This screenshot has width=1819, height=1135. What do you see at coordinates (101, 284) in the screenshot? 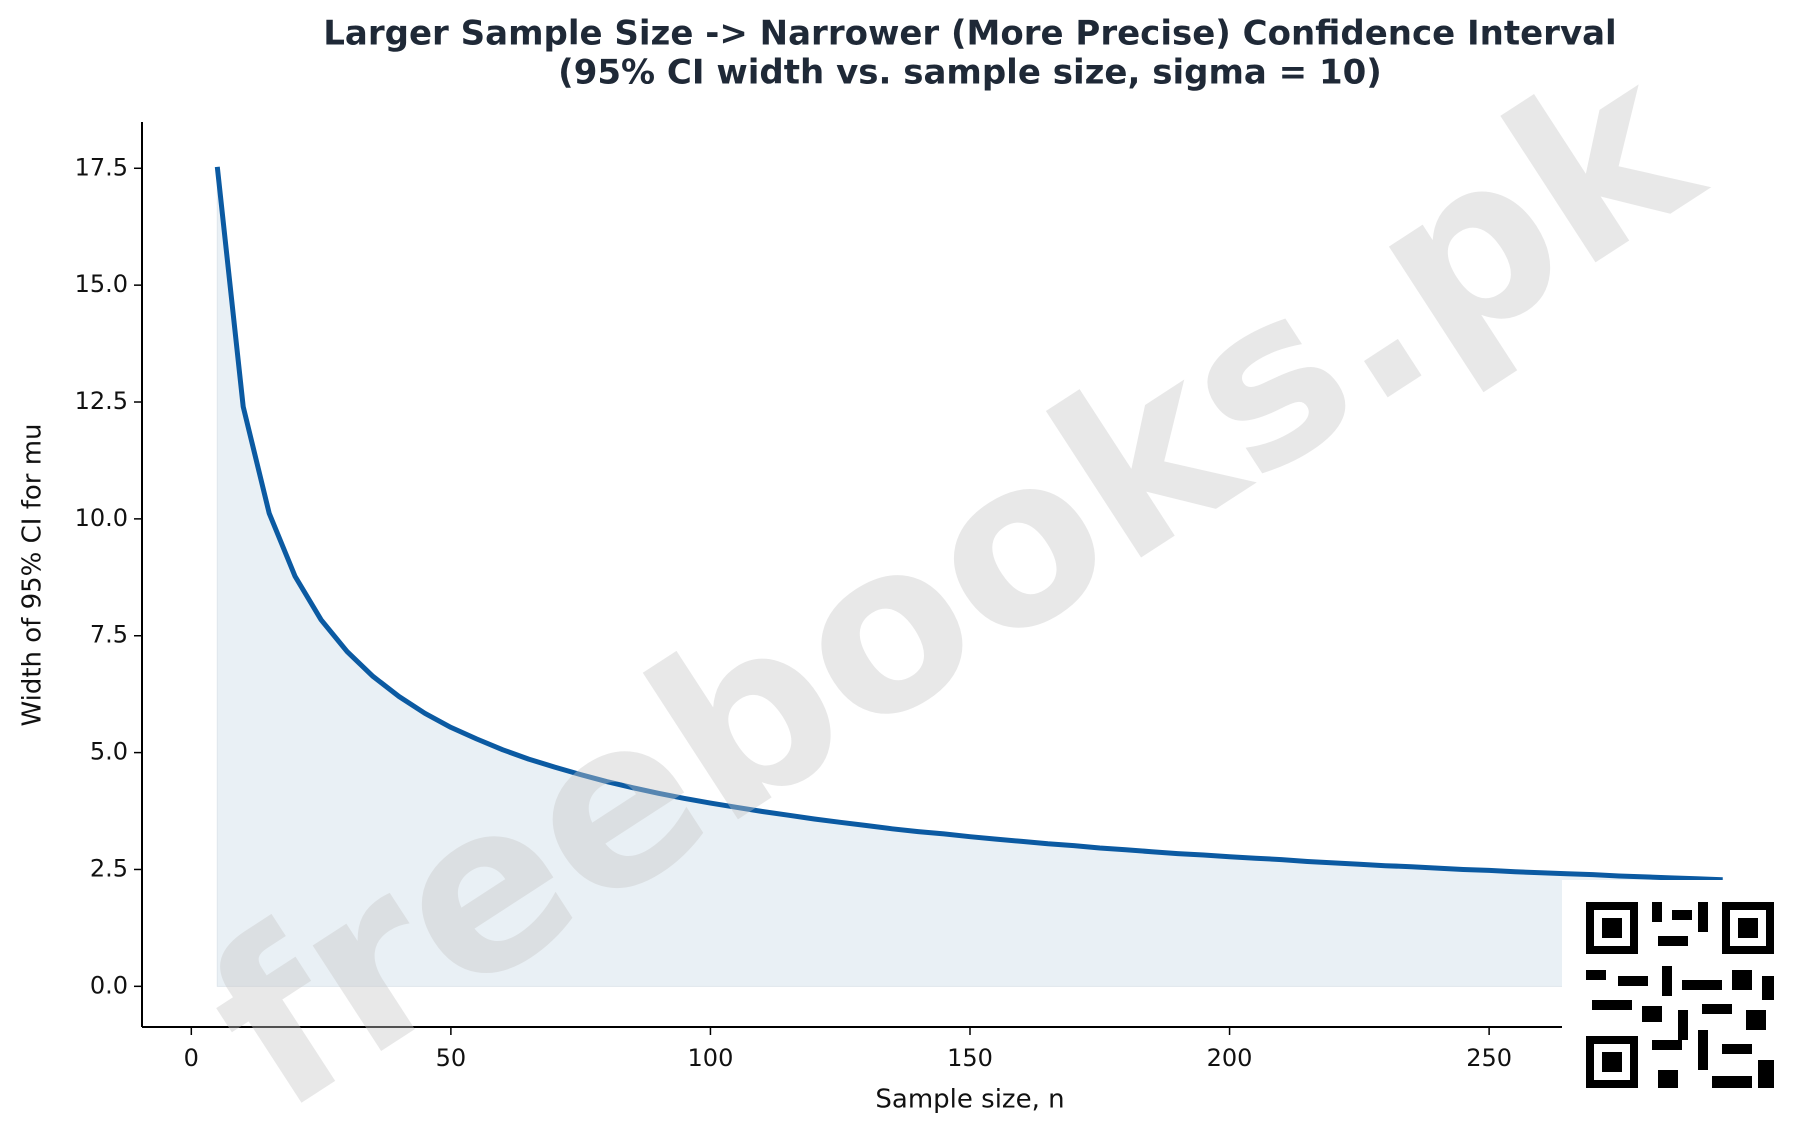
I see `y-tick-label: 15.0` at bounding box center [101, 284].